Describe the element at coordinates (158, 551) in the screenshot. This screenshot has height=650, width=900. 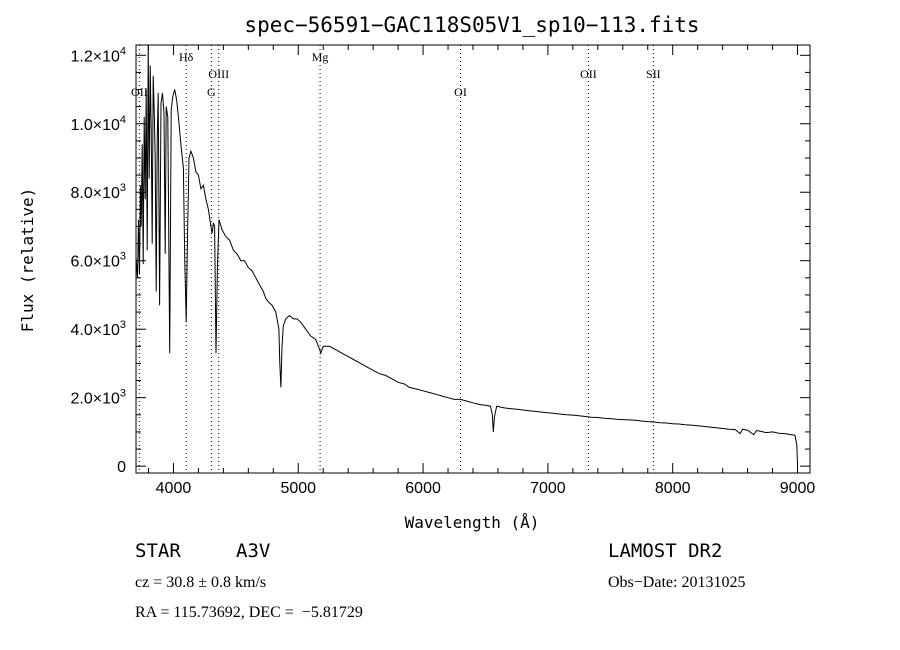
I see `object-type: STAR` at that location.